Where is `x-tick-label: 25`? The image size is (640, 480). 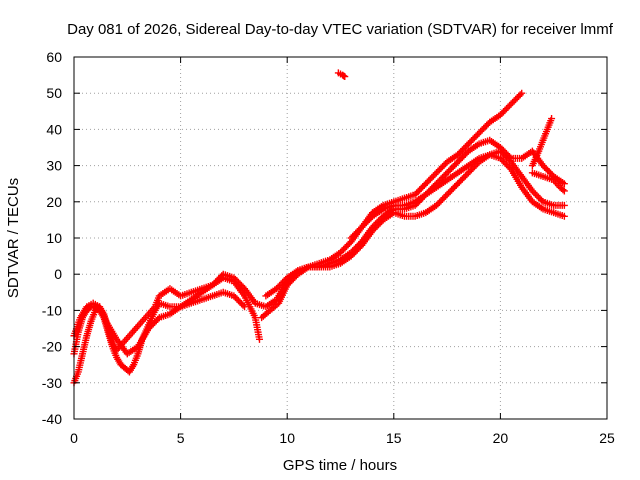
x-tick-label: 25 is located at coordinates (607, 438).